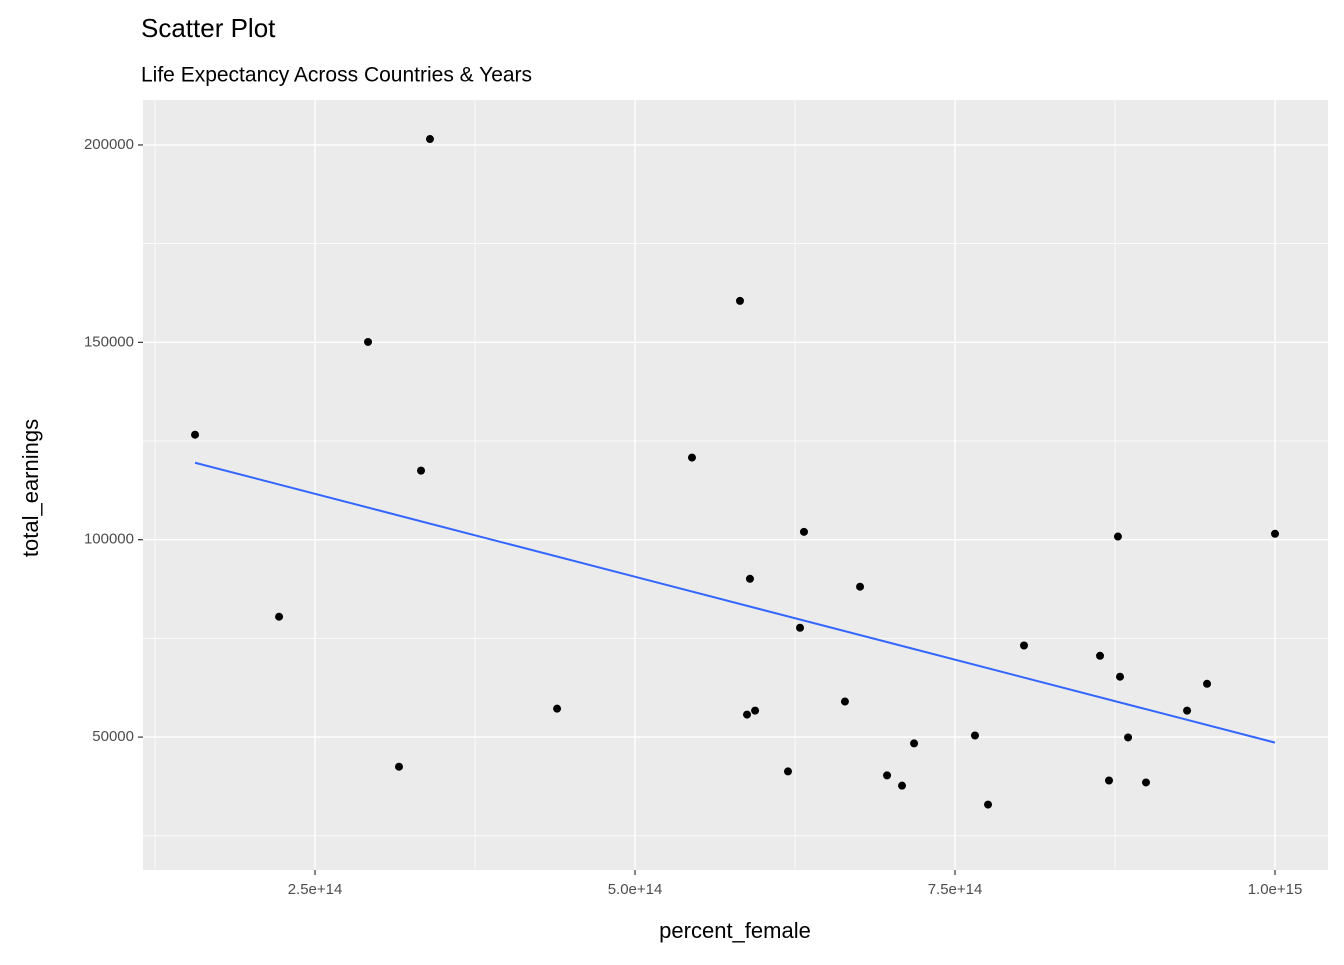  Describe the element at coordinates (109, 341) in the screenshot. I see `y-tick-label: 150000` at that location.